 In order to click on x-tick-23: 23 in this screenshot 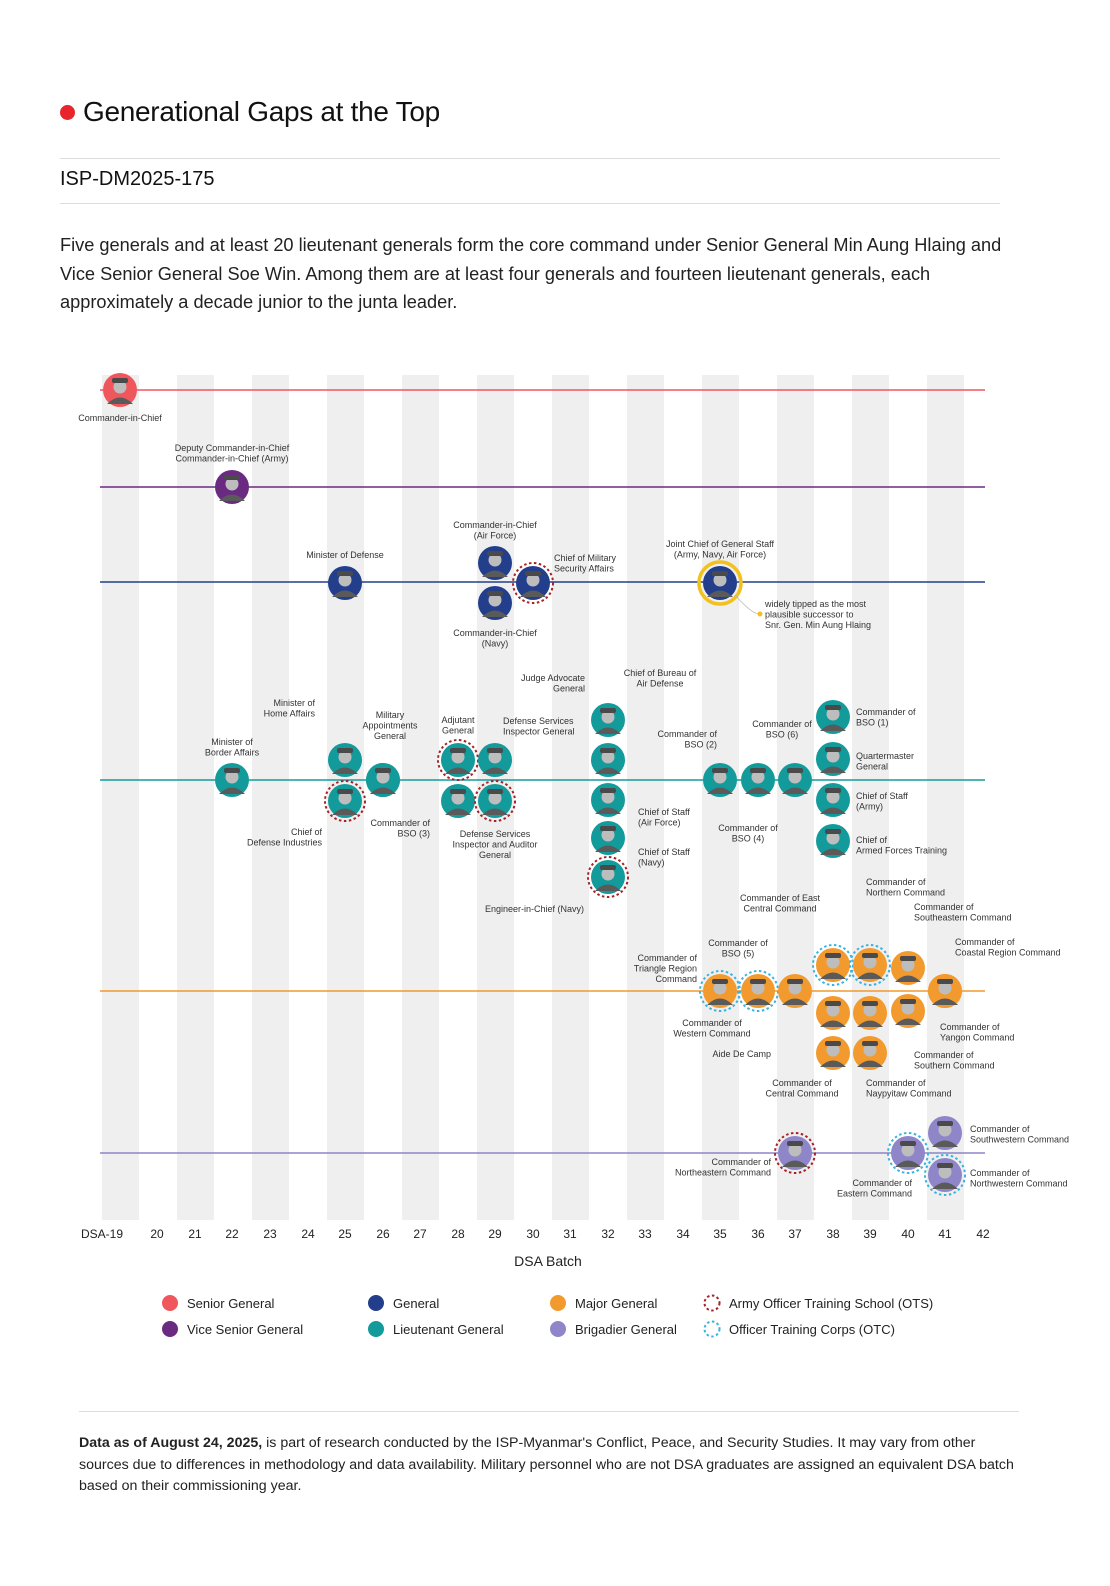, I will do `click(270, 1234)`.